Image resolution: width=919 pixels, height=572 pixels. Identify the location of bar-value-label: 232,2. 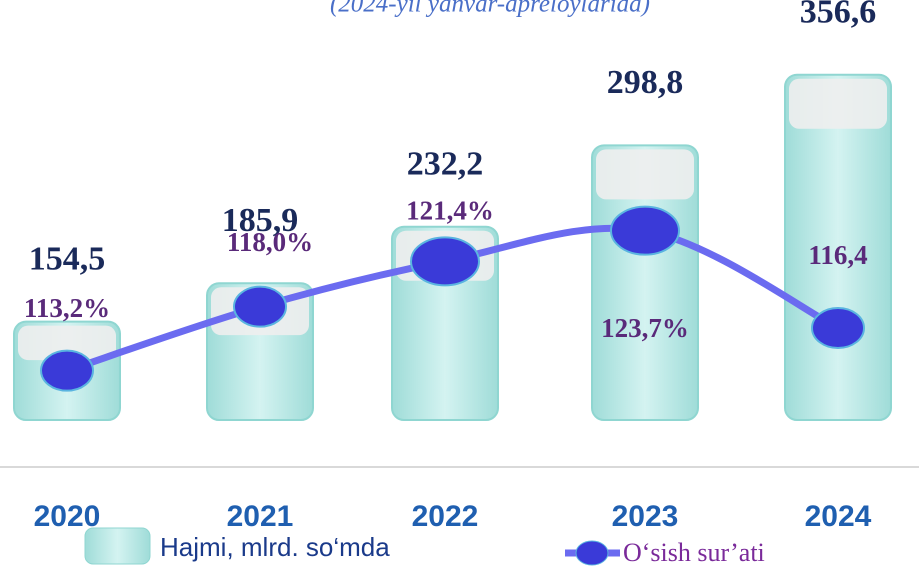
(445, 163).